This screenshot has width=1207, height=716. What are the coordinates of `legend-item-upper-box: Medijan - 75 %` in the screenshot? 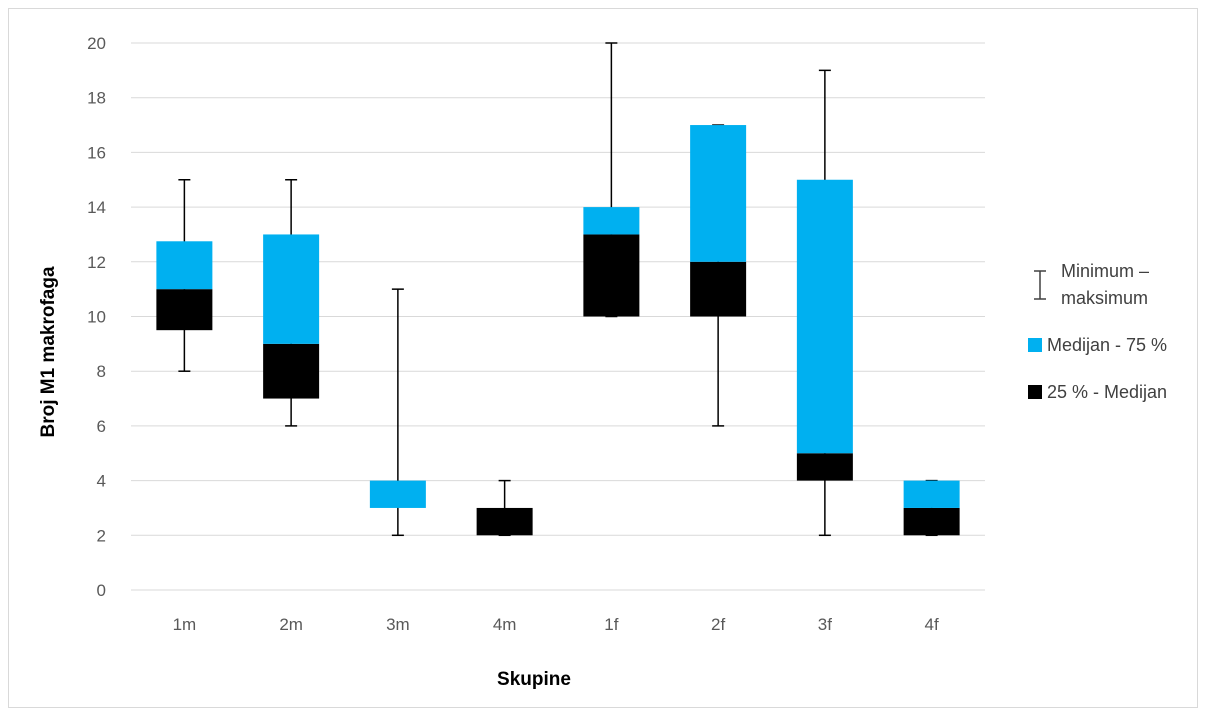 It's located at (1097, 345).